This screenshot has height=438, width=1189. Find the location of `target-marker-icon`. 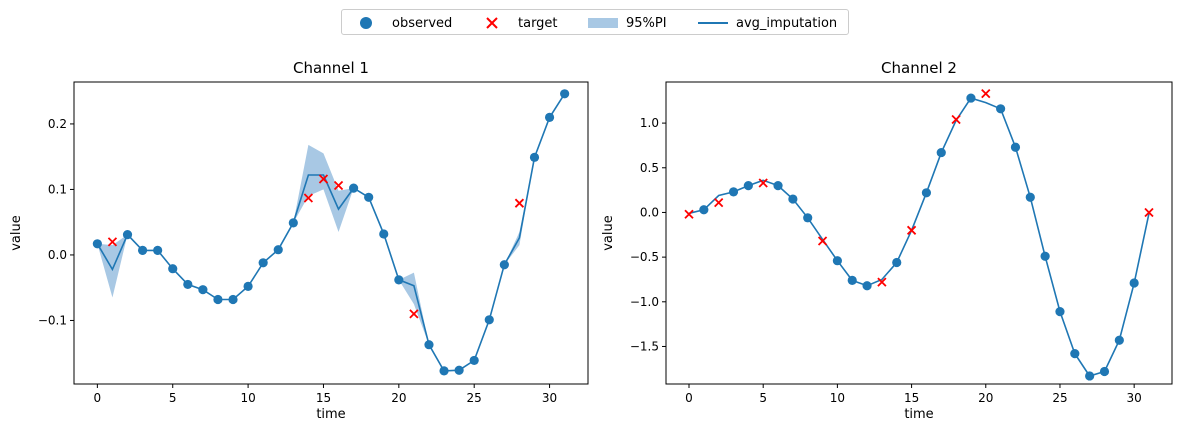

target-marker-icon is located at coordinates (495, 23).